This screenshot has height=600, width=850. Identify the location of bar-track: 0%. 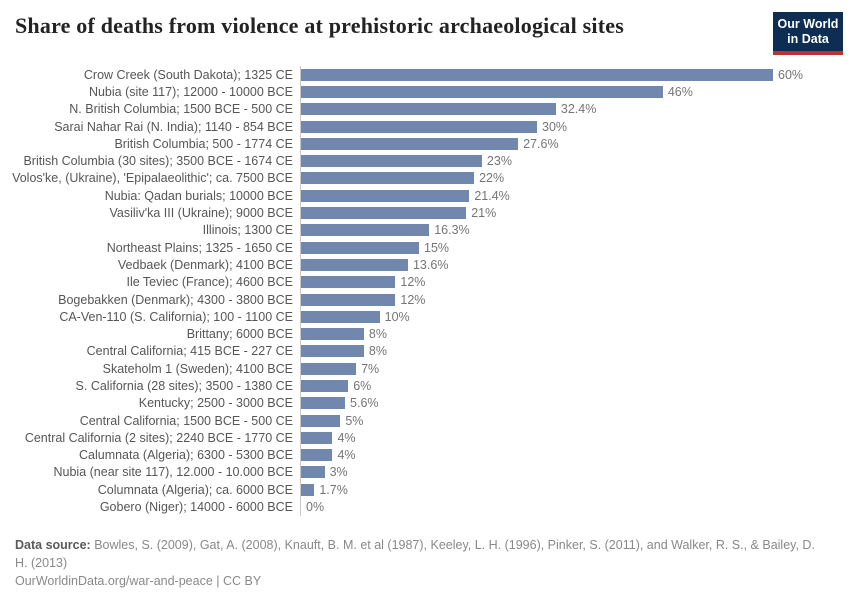
(575, 507).